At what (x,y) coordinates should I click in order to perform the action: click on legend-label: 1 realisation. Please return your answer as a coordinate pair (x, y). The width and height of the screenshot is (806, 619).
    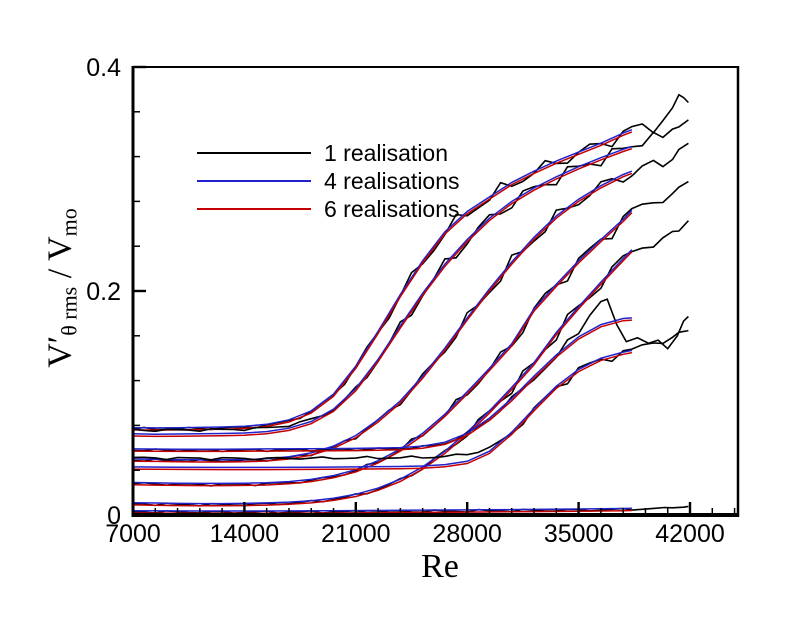
    Looking at the image, I should click on (386, 152).